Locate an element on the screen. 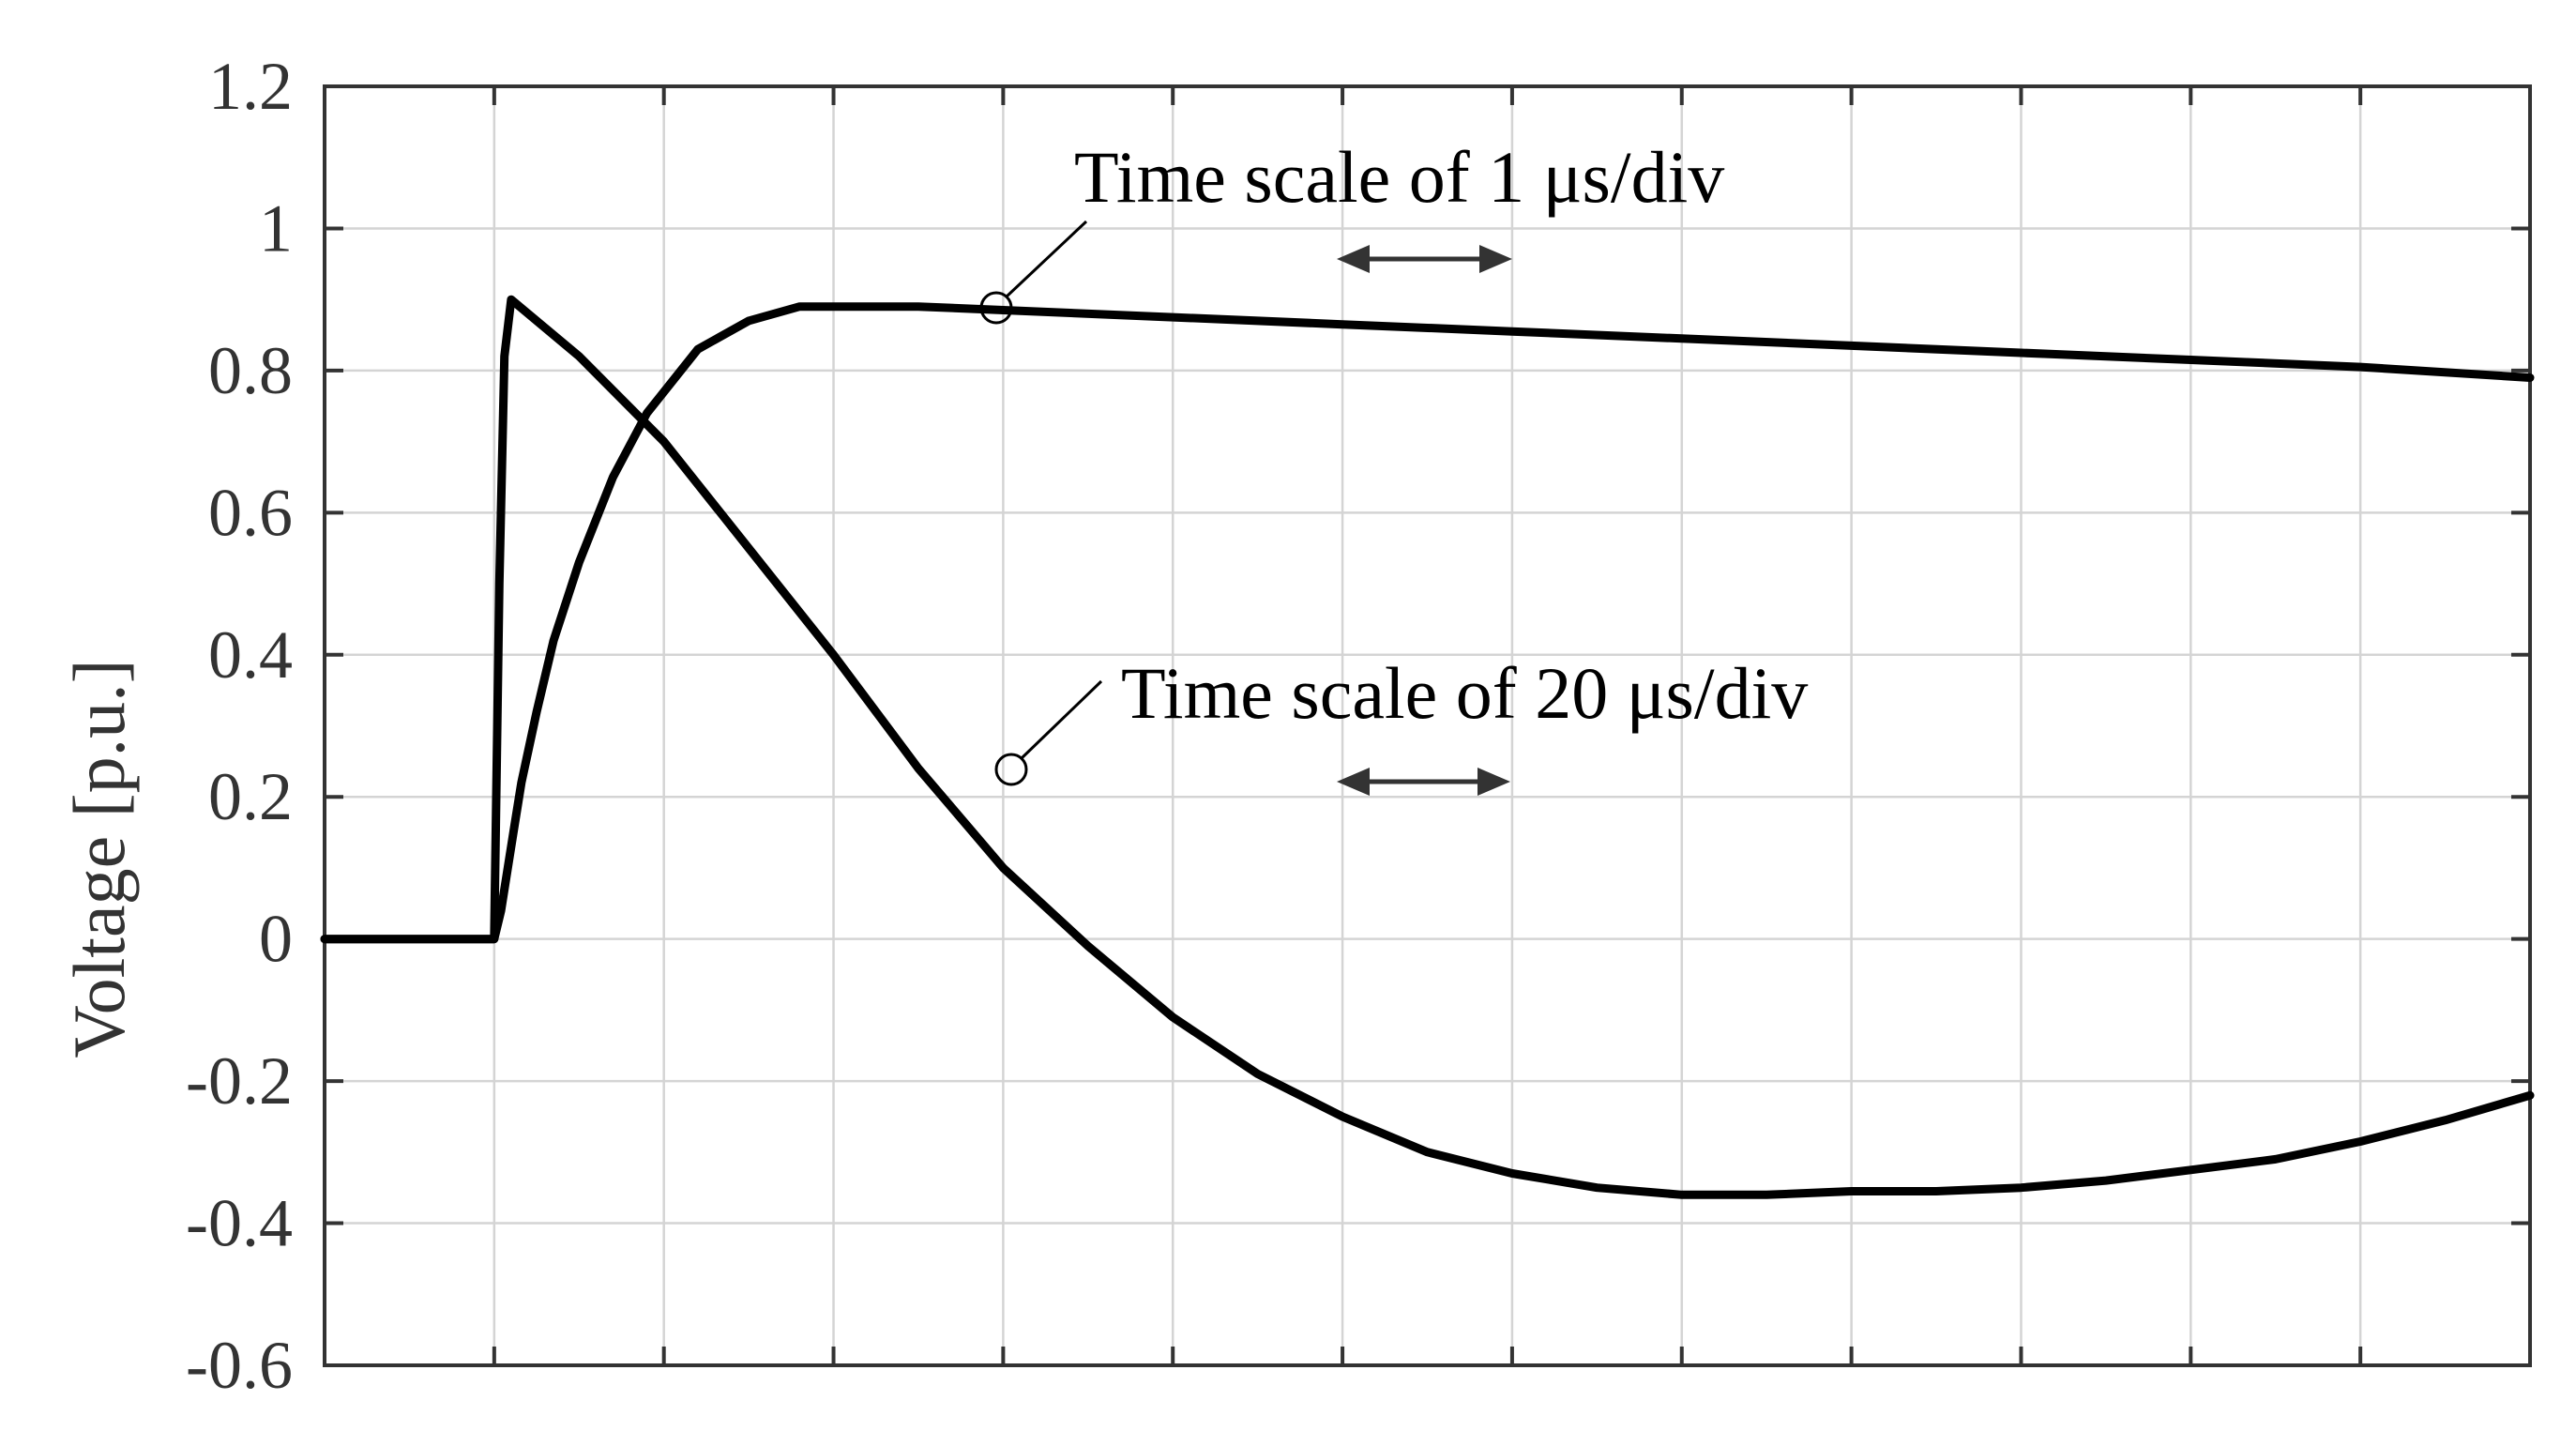 The width and height of the screenshot is (2576, 1431). annotation-1us-leader is located at coordinates (1046, 259).